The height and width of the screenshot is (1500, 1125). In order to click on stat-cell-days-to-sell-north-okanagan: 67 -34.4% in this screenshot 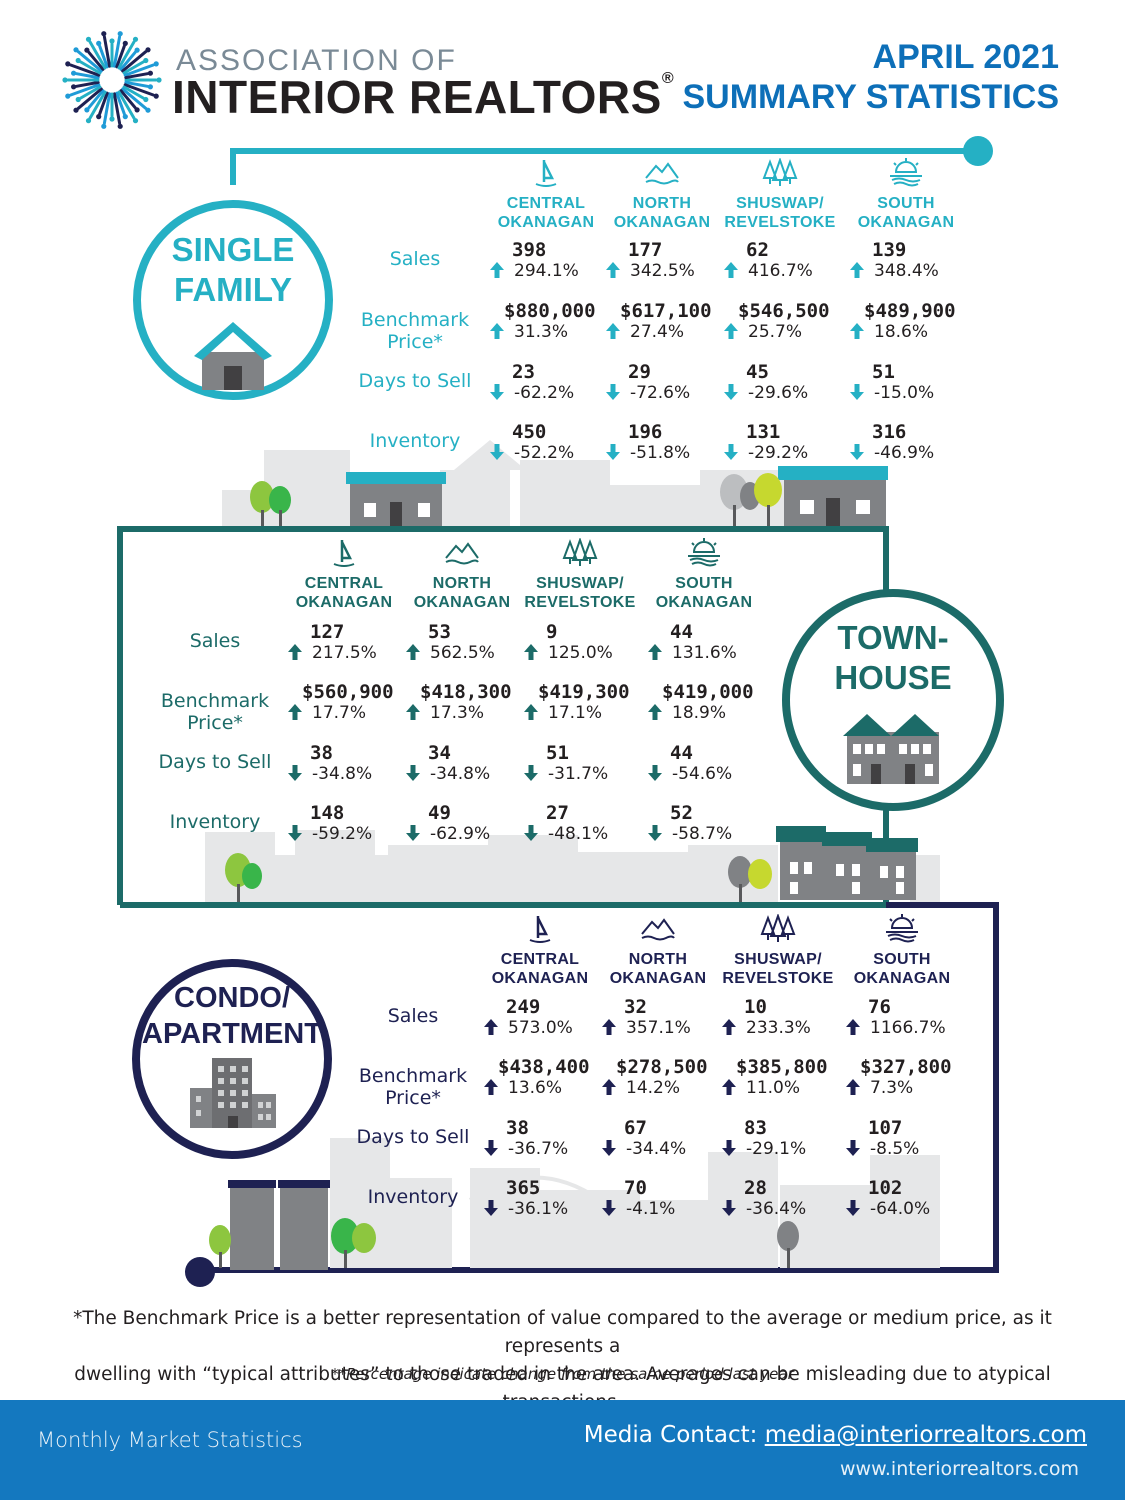, I will do `click(657, 1139)`.